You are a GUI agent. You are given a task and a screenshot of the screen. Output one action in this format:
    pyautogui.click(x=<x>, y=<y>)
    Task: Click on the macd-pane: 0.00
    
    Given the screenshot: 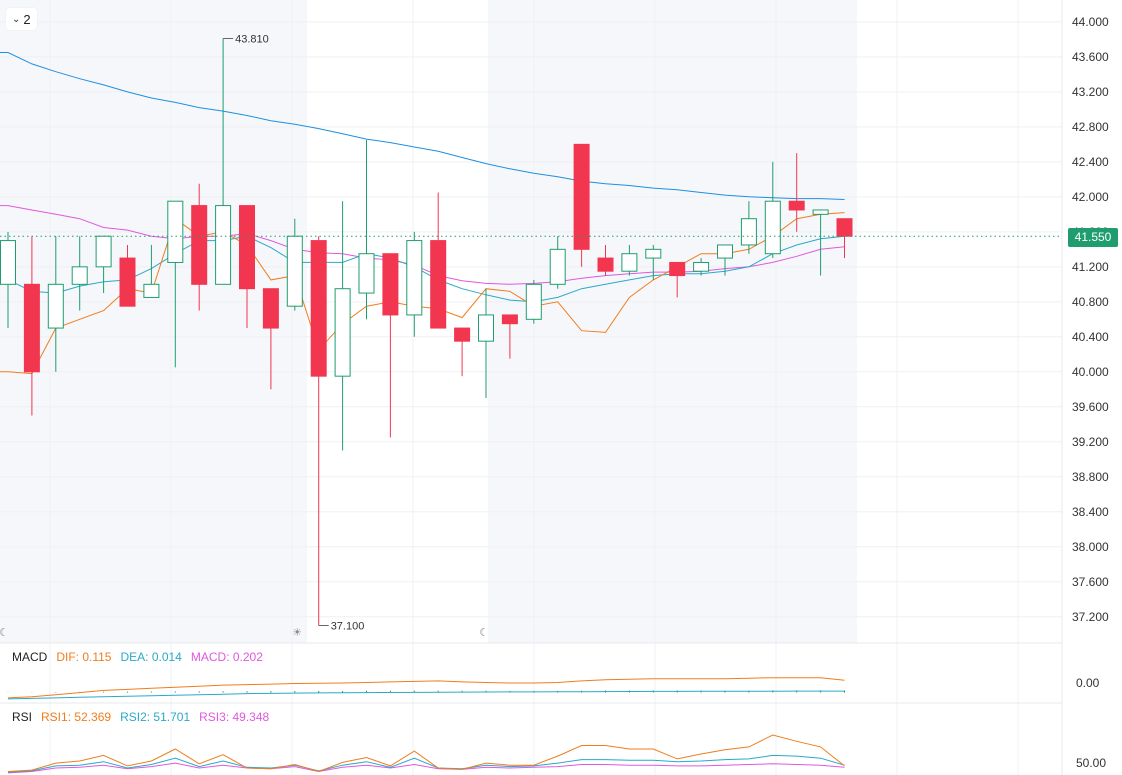 What is the action you would take?
    pyautogui.click(x=553, y=688)
    